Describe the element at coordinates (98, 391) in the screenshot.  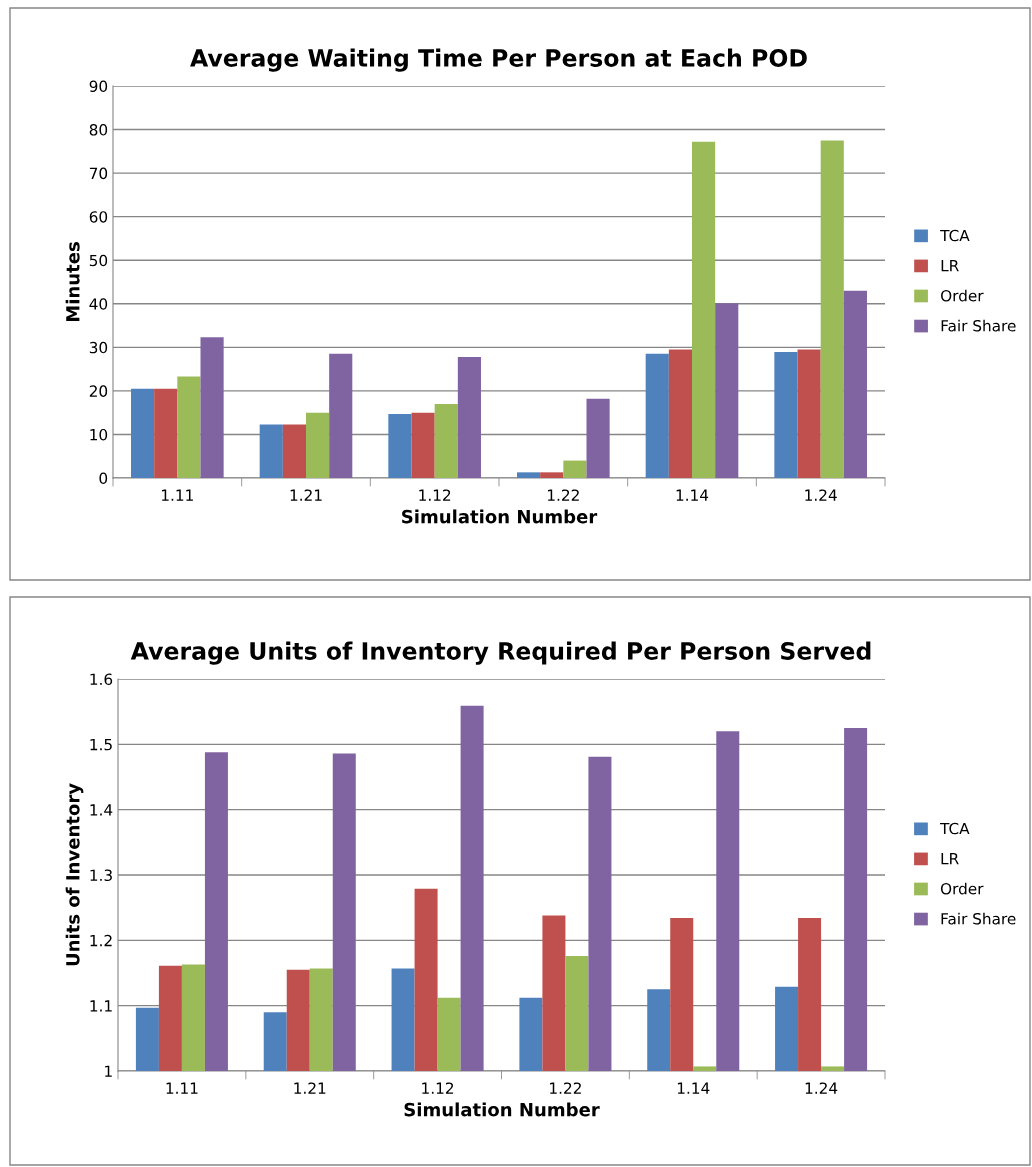
I see `y-tick-label: 20` at that location.